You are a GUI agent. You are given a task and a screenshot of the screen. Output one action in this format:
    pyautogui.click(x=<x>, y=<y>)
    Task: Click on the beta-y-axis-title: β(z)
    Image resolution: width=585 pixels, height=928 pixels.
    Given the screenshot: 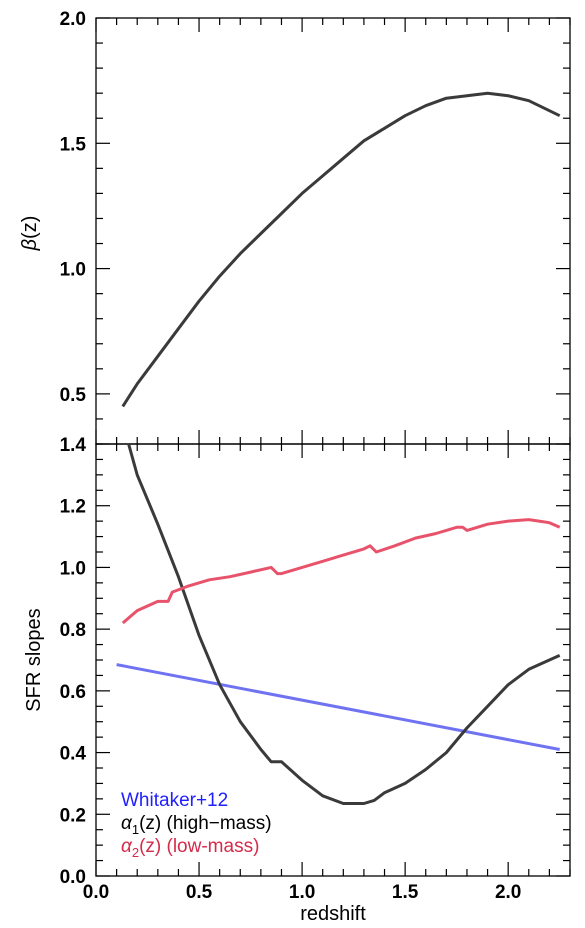 What is the action you would take?
    pyautogui.click(x=30, y=234)
    